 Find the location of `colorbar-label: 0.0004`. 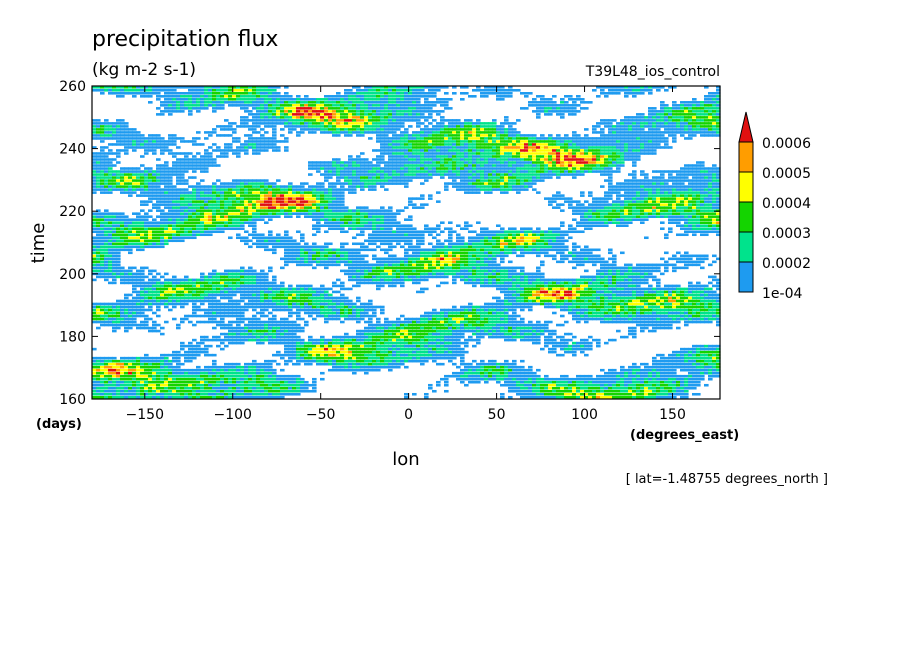

colorbar-label: 0.0004 is located at coordinates (786, 204).